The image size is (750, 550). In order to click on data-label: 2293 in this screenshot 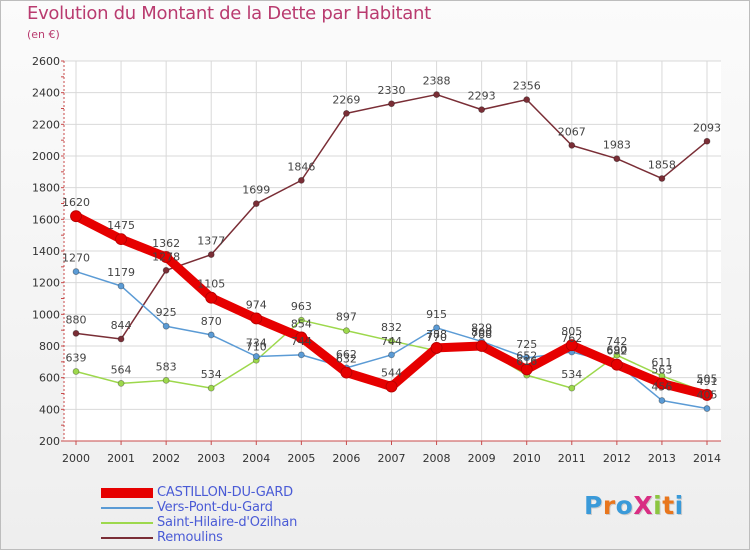, I will do `click(482, 96)`.